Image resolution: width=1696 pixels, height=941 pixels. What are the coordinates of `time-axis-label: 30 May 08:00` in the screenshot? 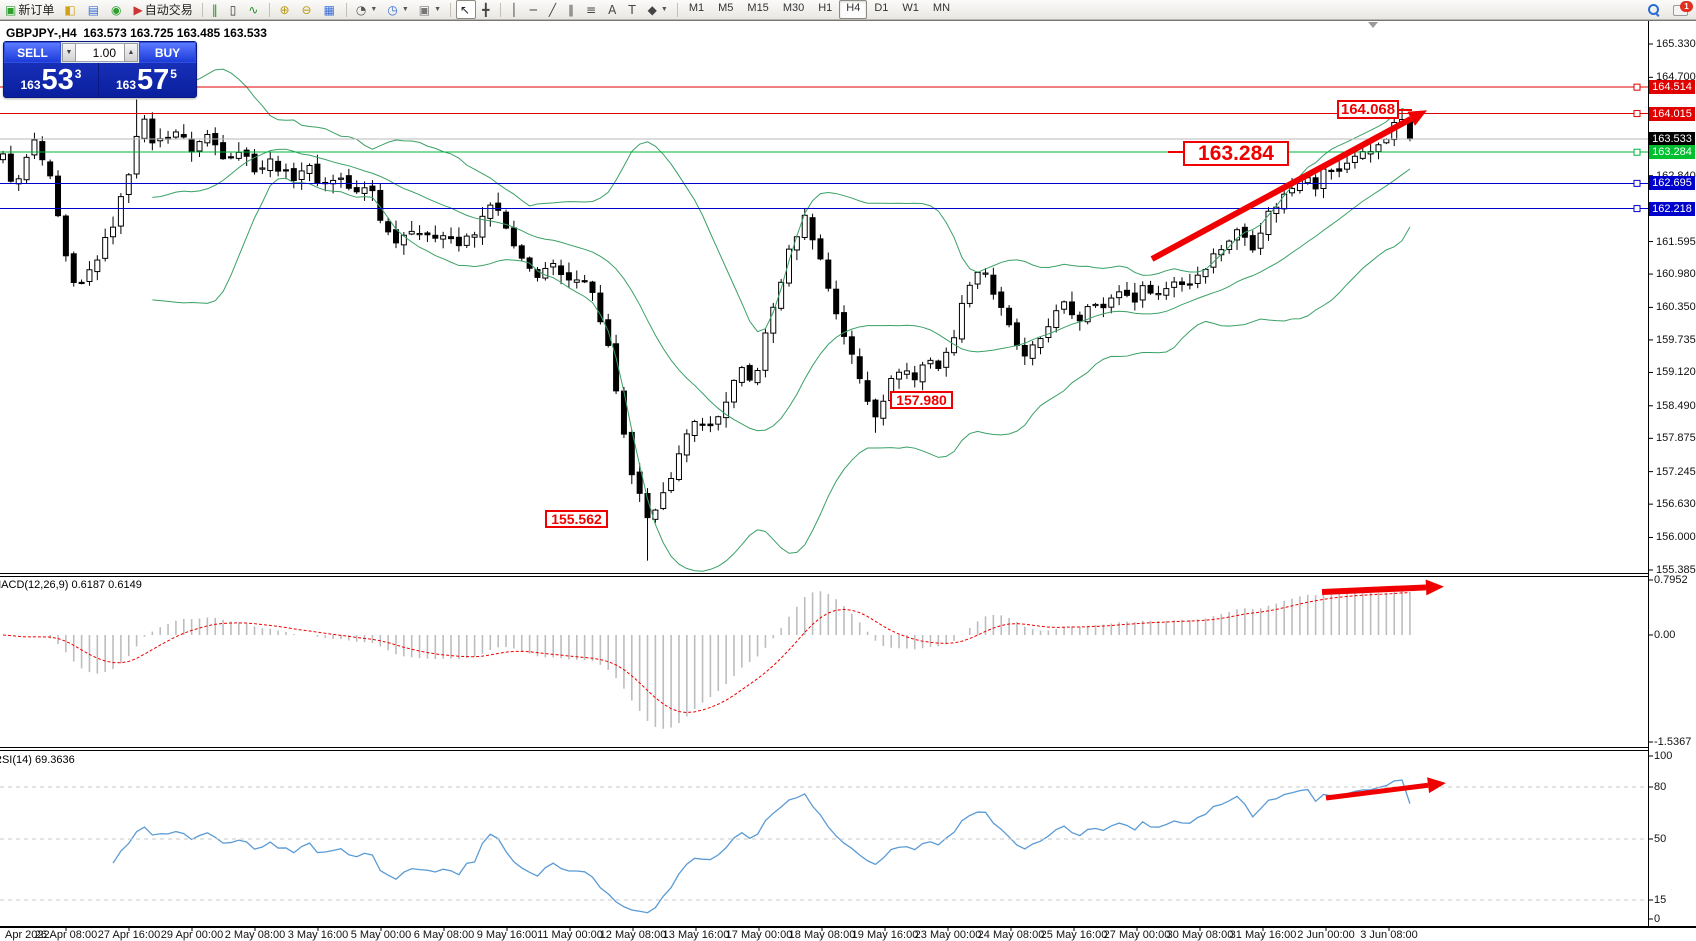 It's located at (1200, 935).